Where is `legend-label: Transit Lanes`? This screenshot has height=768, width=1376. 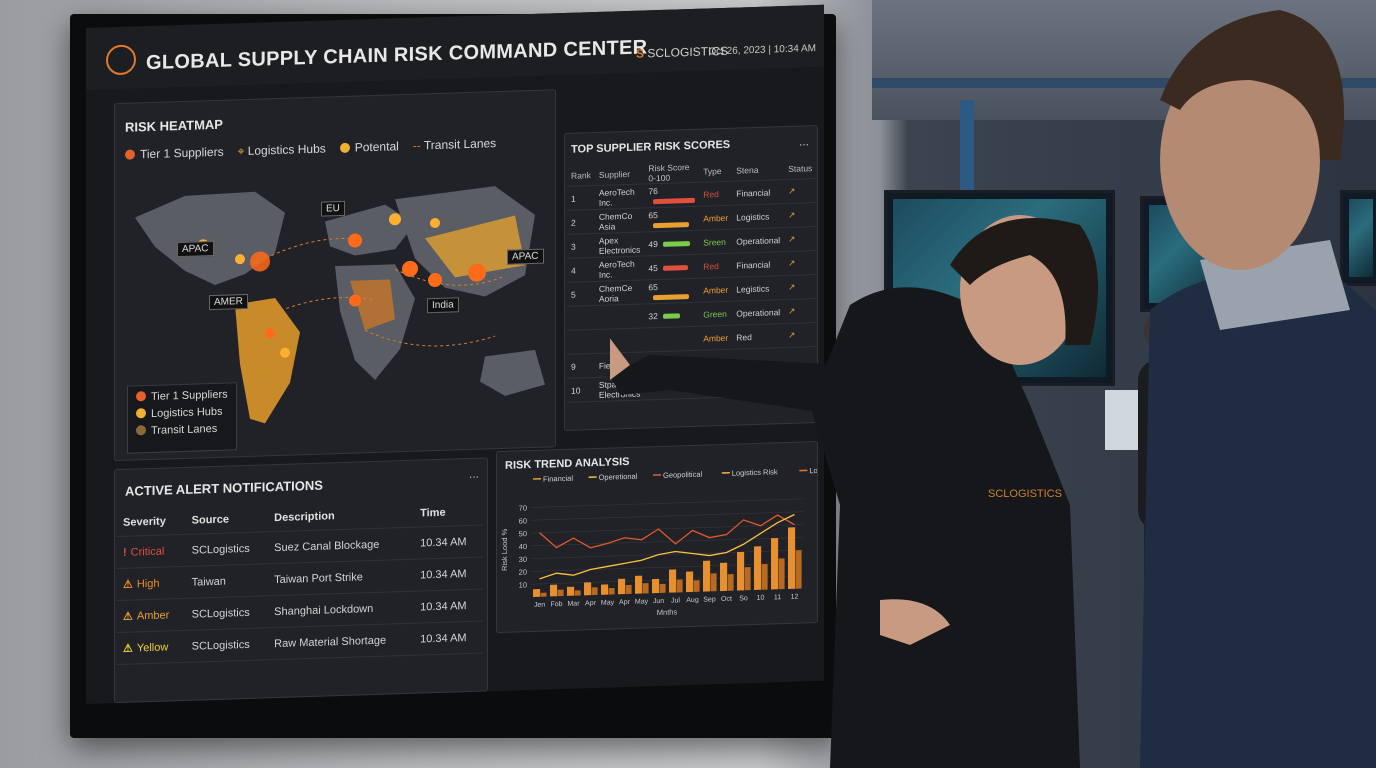
legend-label: Transit Lanes is located at coordinates (460, 144).